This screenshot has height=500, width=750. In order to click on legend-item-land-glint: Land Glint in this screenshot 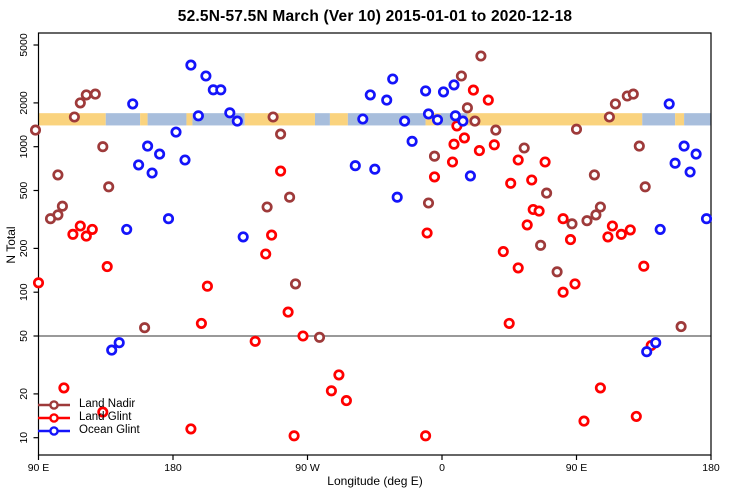, I will do `click(88, 417)`.